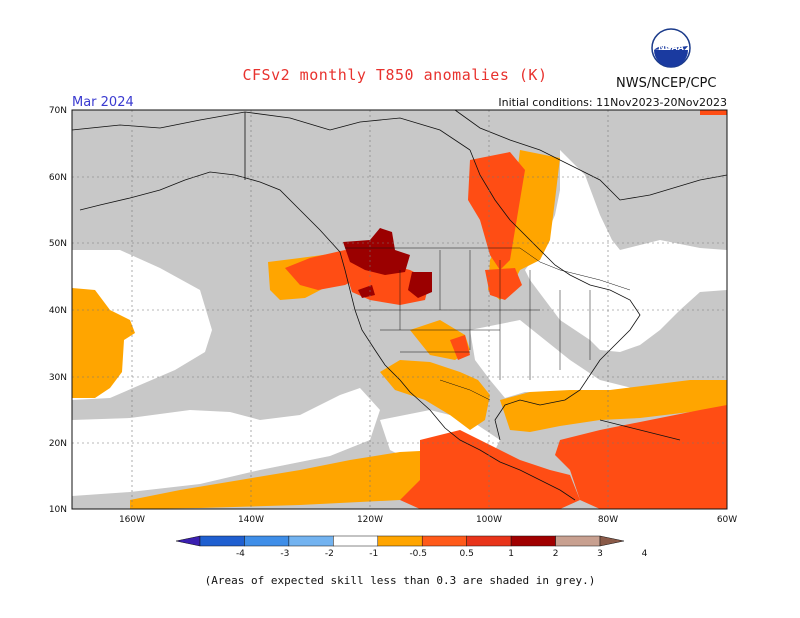 The width and height of the screenshot is (800, 618). What do you see at coordinates (488, 324) in the screenshot?
I see `political-borders` at bounding box center [488, 324].